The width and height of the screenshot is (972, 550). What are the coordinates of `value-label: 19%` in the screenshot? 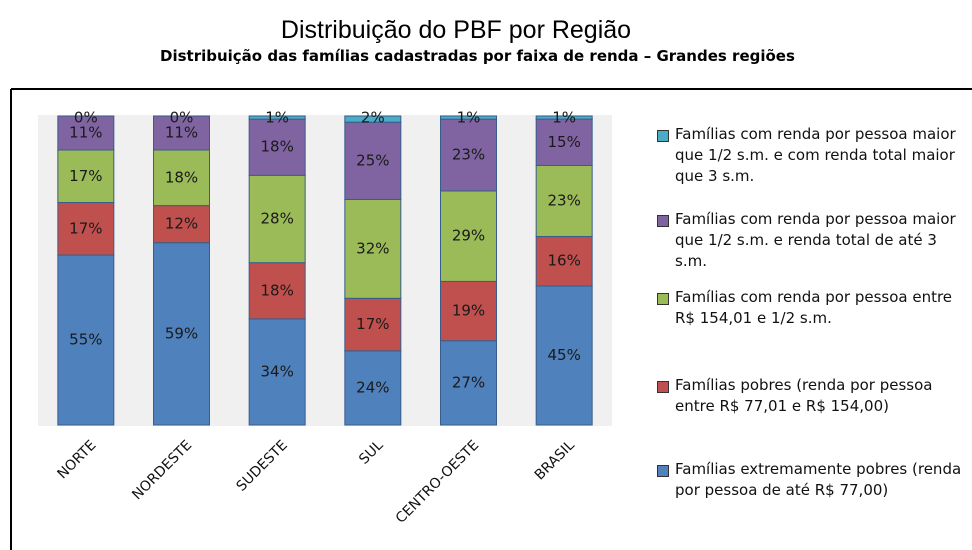 It's located at (468, 311).